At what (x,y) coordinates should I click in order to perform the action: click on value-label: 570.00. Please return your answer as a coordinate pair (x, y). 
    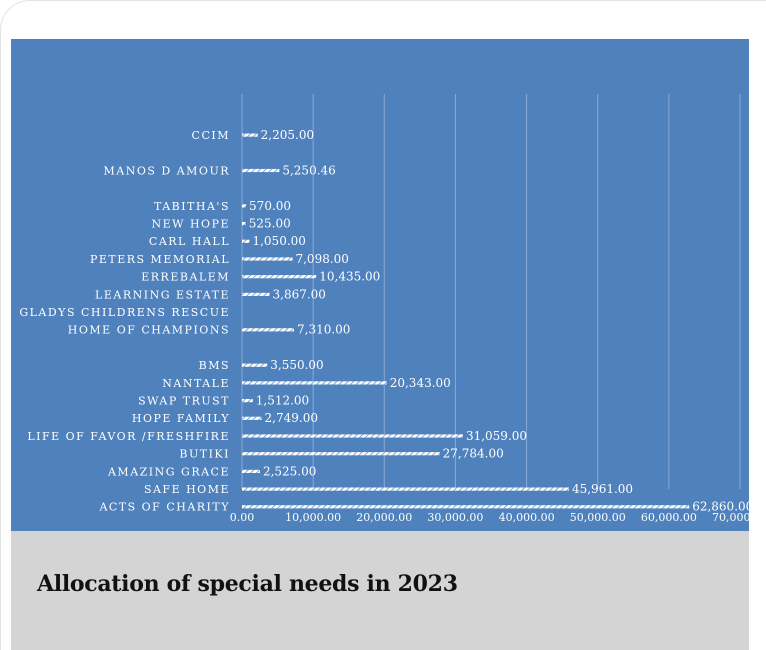
    Looking at the image, I should click on (270, 206).